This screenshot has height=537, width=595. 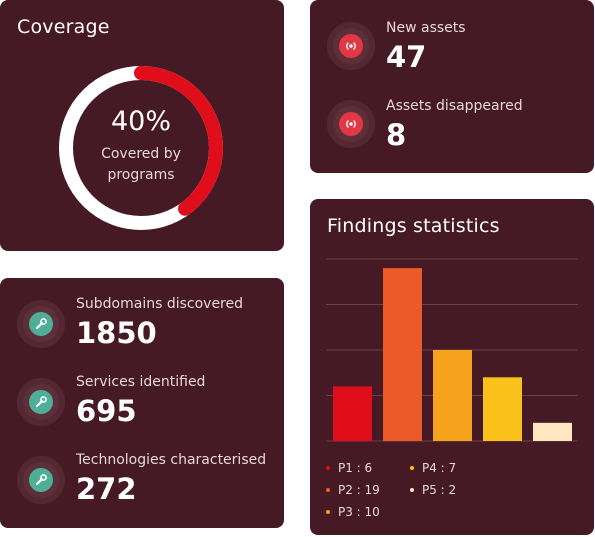 What do you see at coordinates (426, 28) in the screenshot?
I see `stat-label: New assets` at bounding box center [426, 28].